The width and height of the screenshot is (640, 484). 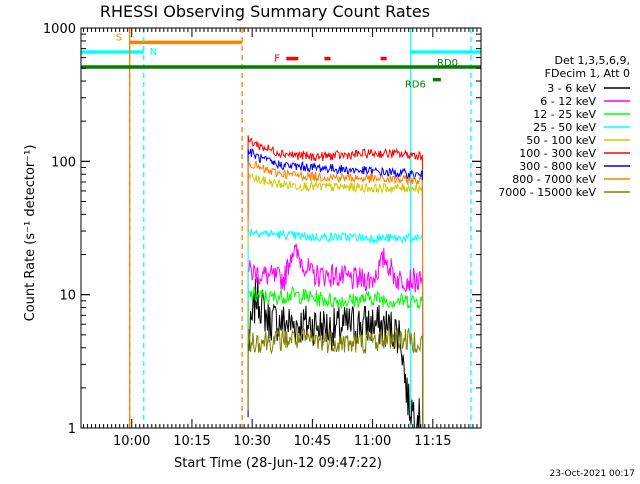 What do you see at coordinates (312, 441) in the screenshot?
I see `x-tick-label-3: 10:45` at bounding box center [312, 441].